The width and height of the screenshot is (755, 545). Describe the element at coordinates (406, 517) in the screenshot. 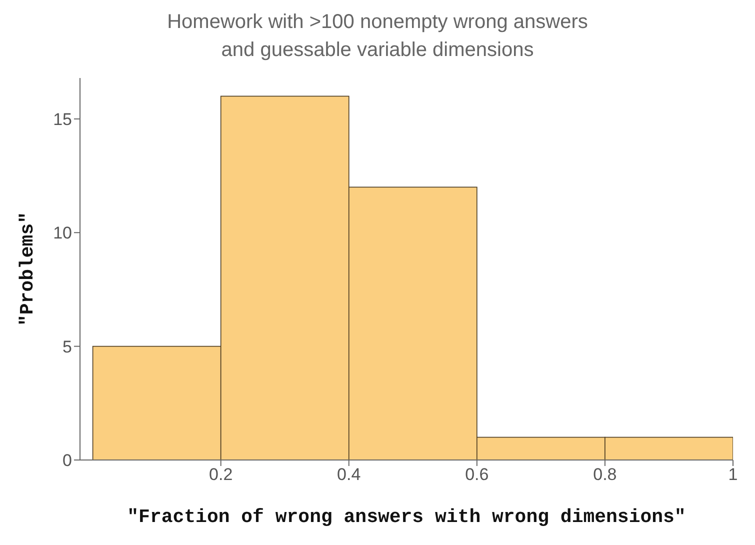

I see `x-axis-title: "Fraction of wrong answers with wrong dimensions"` at that location.